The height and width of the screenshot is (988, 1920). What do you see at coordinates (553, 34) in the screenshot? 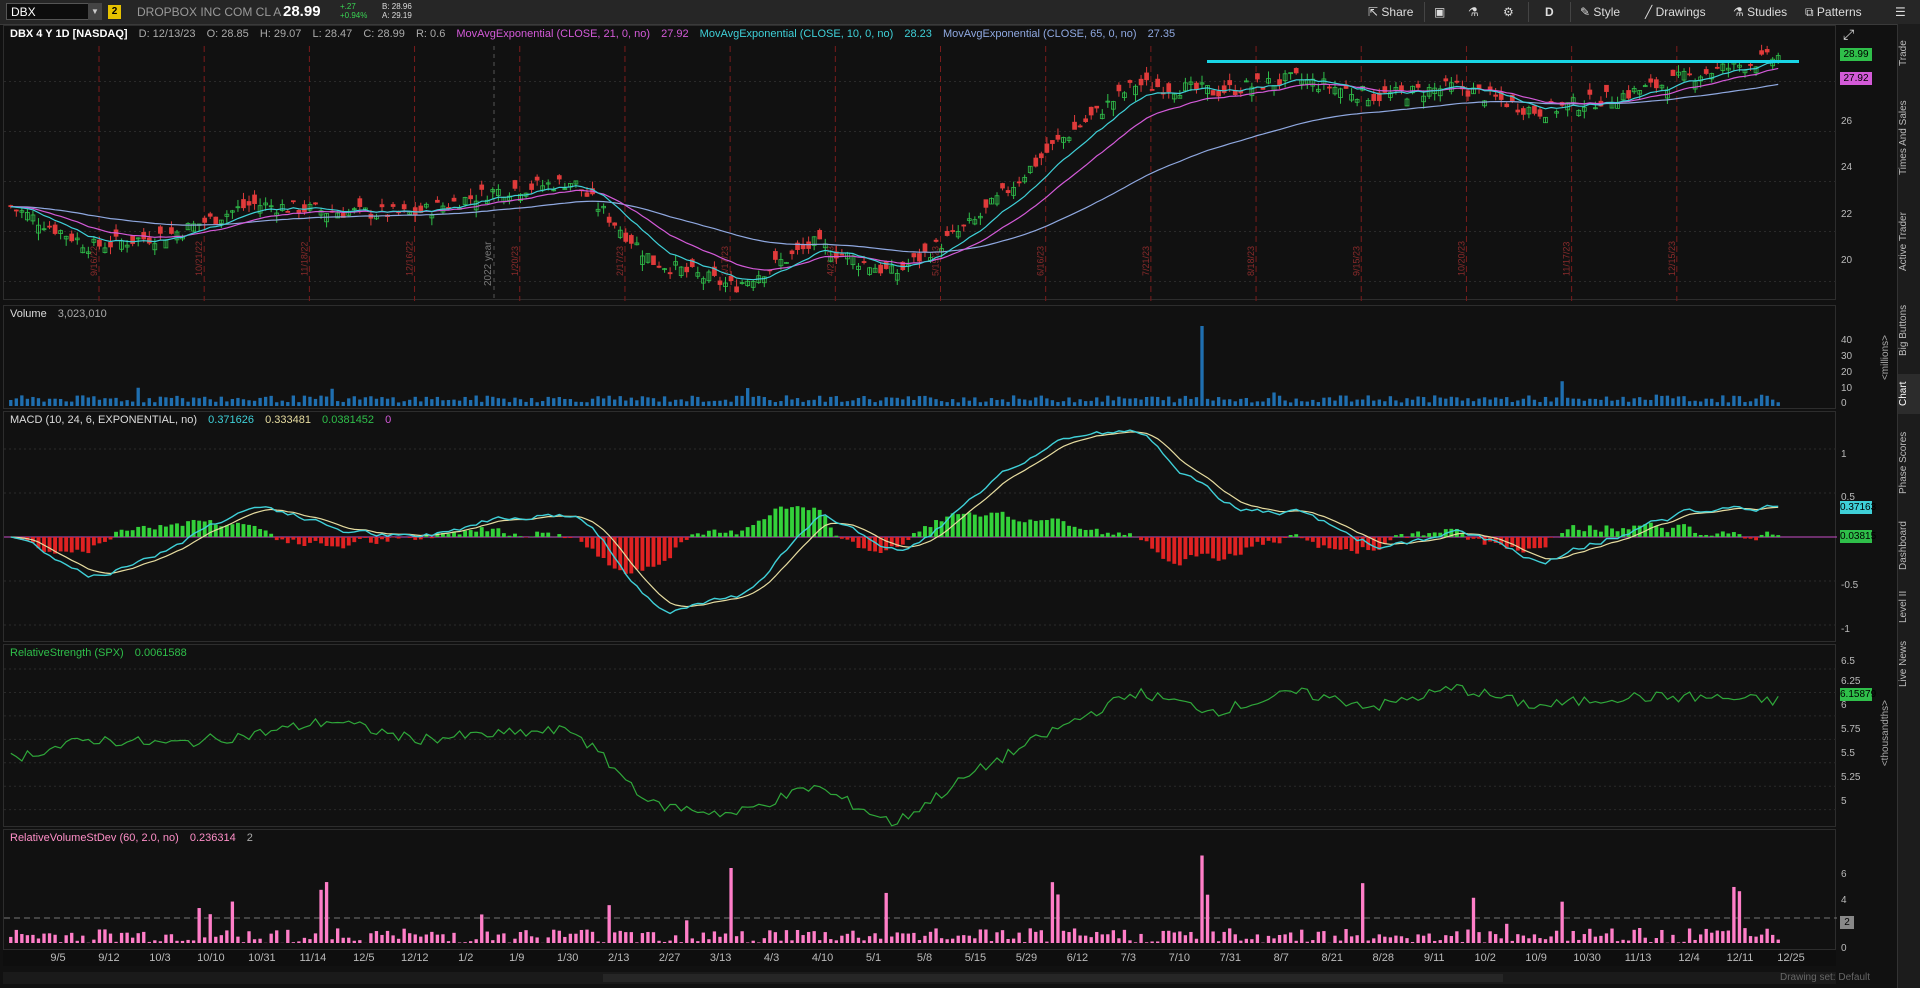
I see `ema21-label: MovAvgExponential (CLOSE, 21, 0, no)` at bounding box center [553, 34].